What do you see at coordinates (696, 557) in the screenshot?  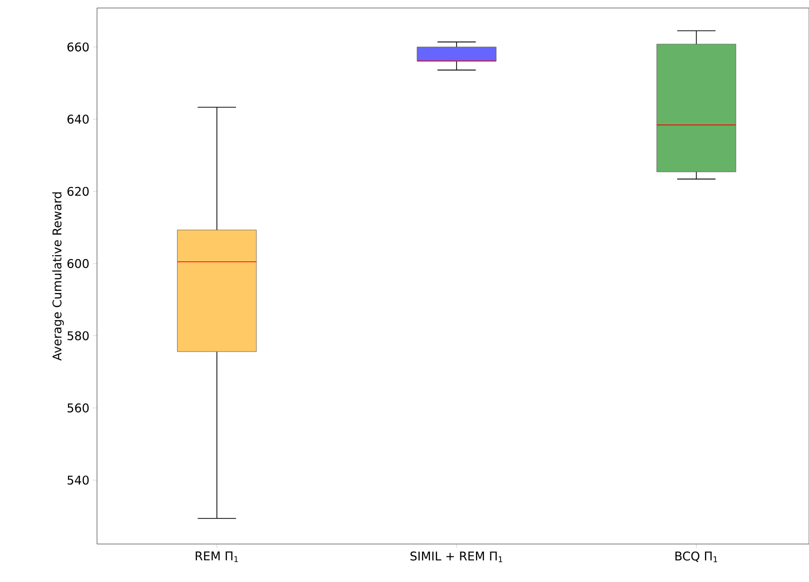 I see `x-tick-label: BCQ Π$_{1}$` at bounding box center [696, 557].